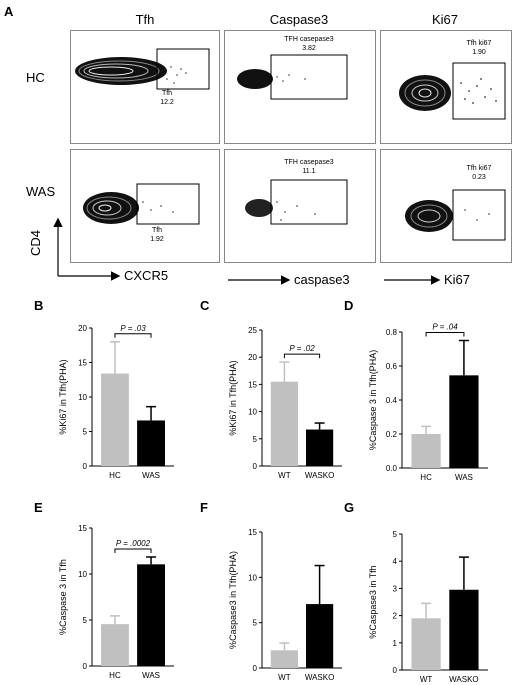 The height and width of the screenshot is (685, 520). What do you see at coordinates (479, 48) in the screenshot?
I see `gate-label-hc-ki67: Tfh ki67 1.90` at bounding box center [479, 48].